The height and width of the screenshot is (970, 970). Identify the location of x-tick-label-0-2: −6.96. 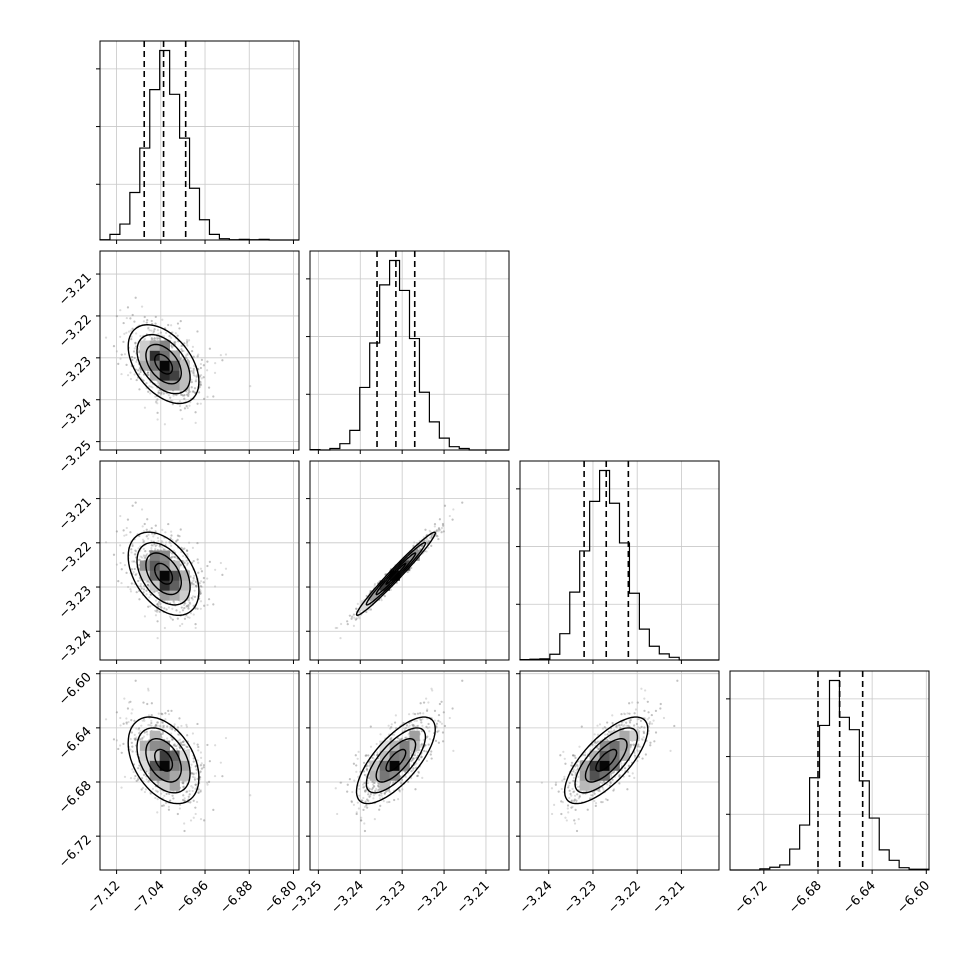
(192, 897).